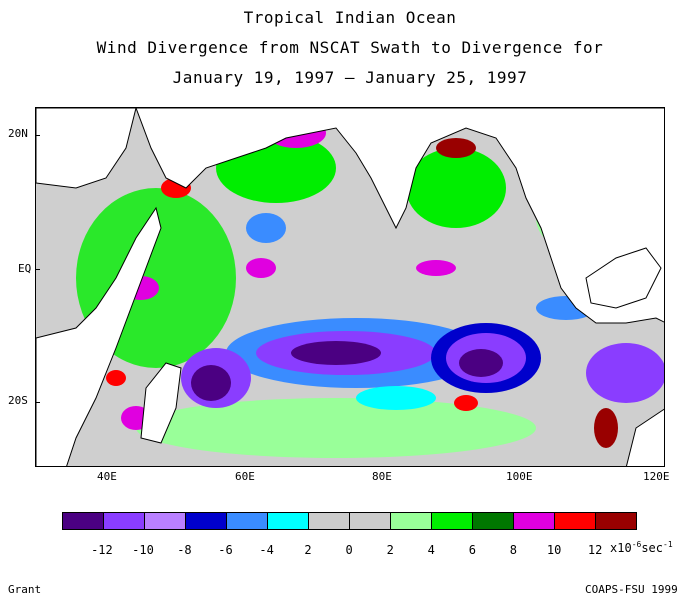 The height and width of the screenshot is (600, 700). I want to click on units-suffix: sec, so click(652, 548).